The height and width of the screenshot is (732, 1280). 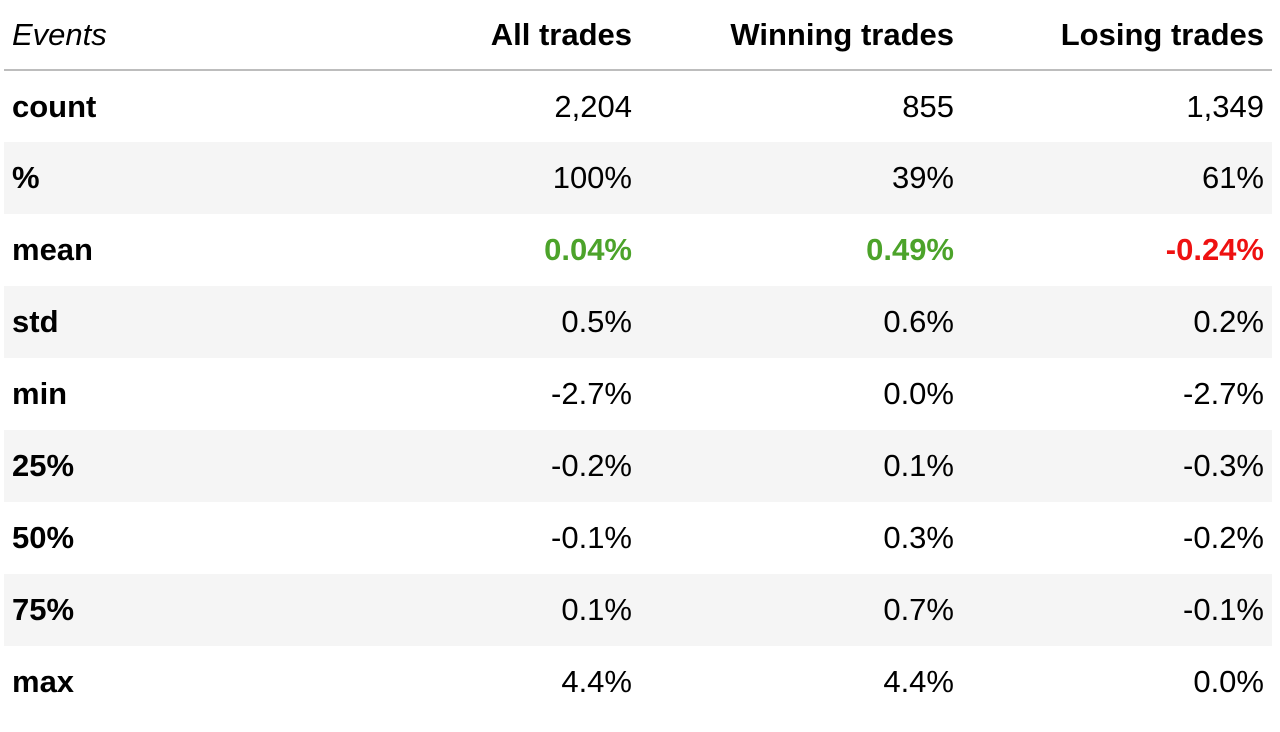 I want to click on row-label: mean, so click(x=162, y=250).